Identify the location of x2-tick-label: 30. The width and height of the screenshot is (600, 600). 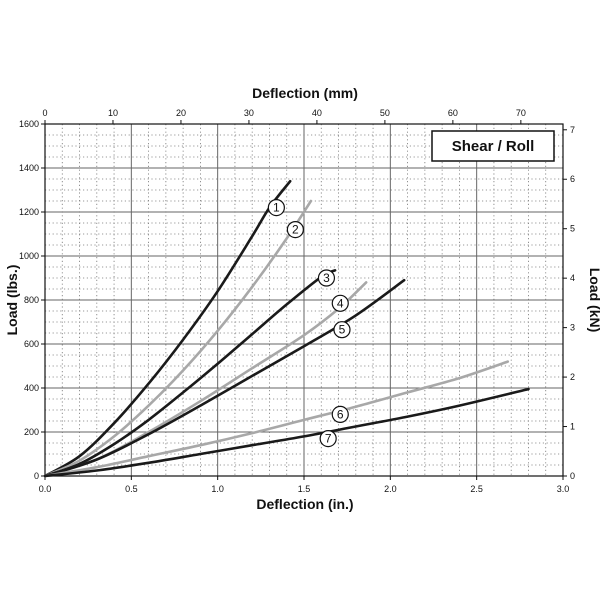
(249, 113).